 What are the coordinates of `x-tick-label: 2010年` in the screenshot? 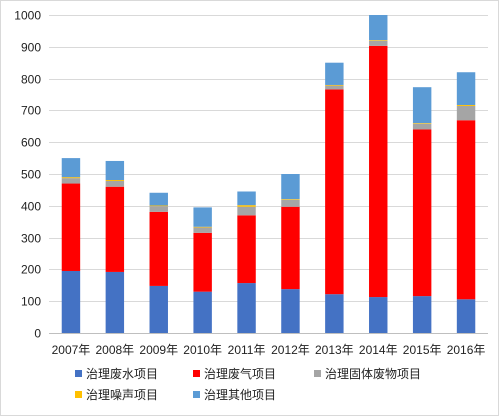 It's located at (202, 350).